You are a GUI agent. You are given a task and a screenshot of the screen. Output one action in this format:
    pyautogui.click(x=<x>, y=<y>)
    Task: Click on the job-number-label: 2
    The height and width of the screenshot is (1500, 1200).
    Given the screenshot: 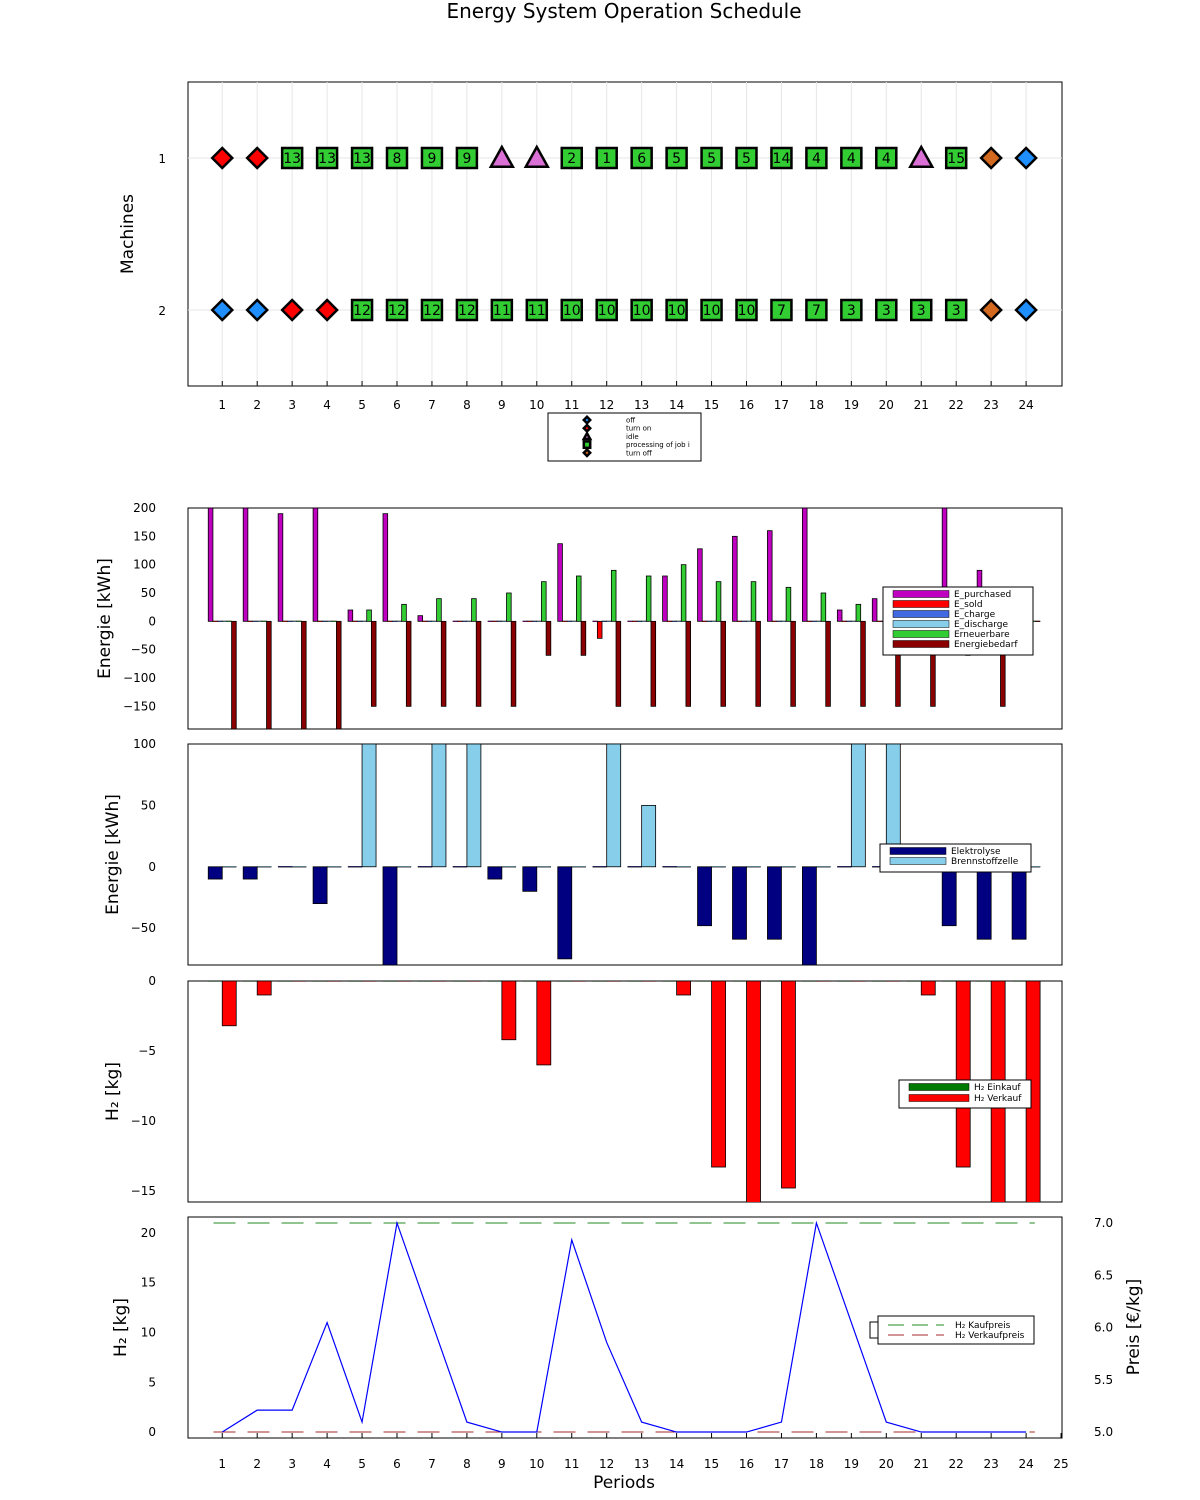 What is the action you would take?
    pyautogui.click(x=571, y=159)
    